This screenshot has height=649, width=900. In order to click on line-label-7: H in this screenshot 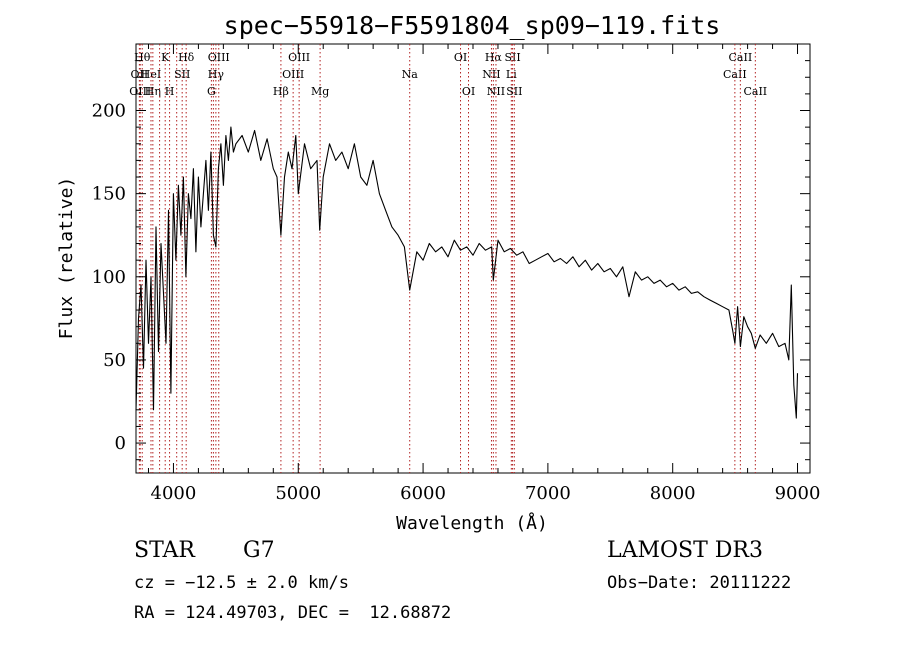, I will do `click(170, 91)`.